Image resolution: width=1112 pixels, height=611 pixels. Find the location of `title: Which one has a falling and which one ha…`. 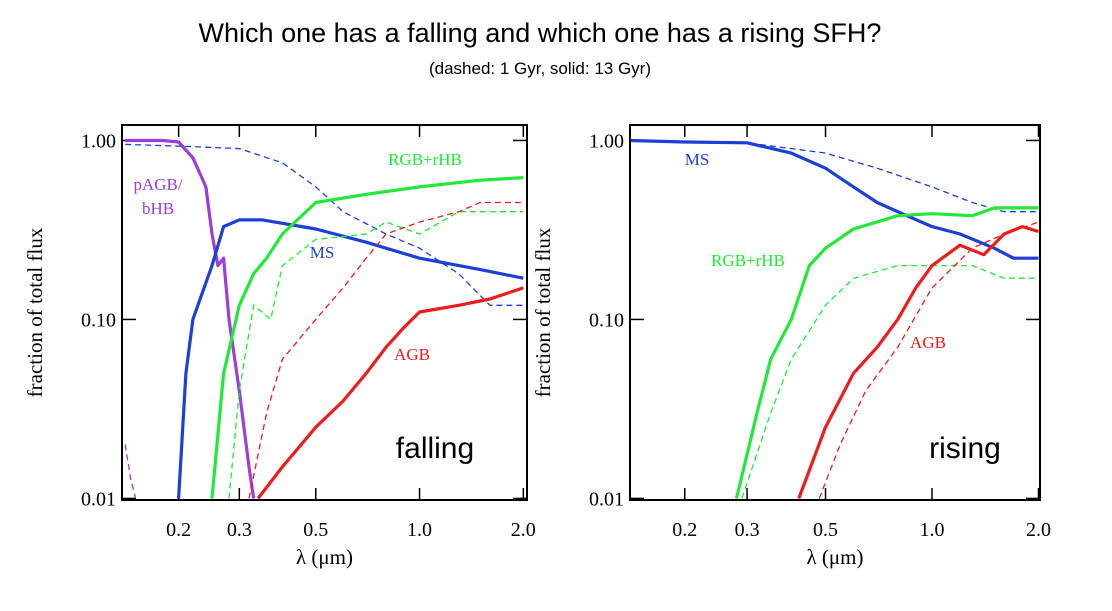

title: Which one has a falling and which one ha… is located at coordinates (540, 33).